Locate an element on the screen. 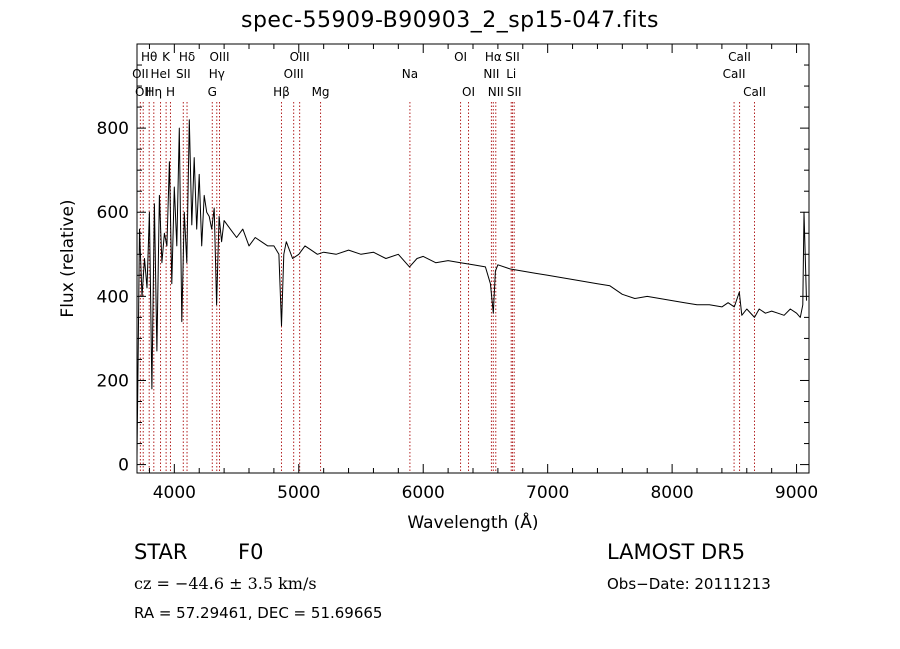 The image size is (900, 649). line-label: Li is located at coordinates (511, 74).